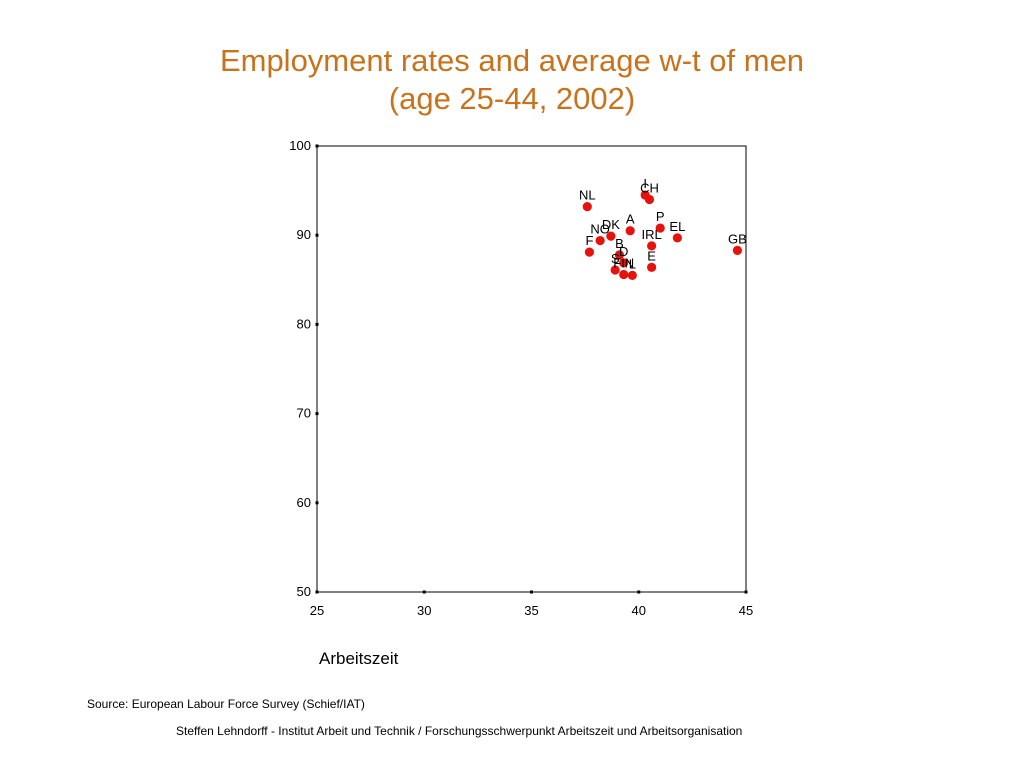 This screenshot has width=1024, height=768. What do you see at coordinates (651, 255) in the screenshot?
I see `data-point-label: E` at bounding box center [651, 255].